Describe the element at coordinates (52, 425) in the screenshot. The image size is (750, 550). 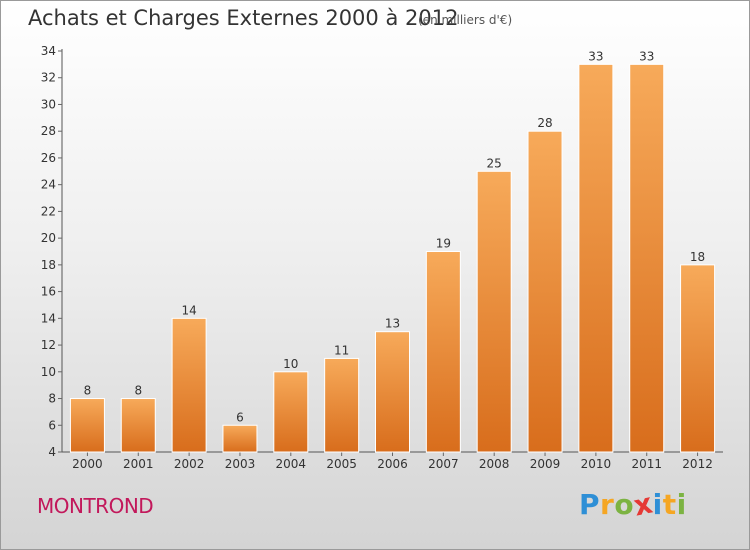
I see `y-tick-label: 6` at that location.